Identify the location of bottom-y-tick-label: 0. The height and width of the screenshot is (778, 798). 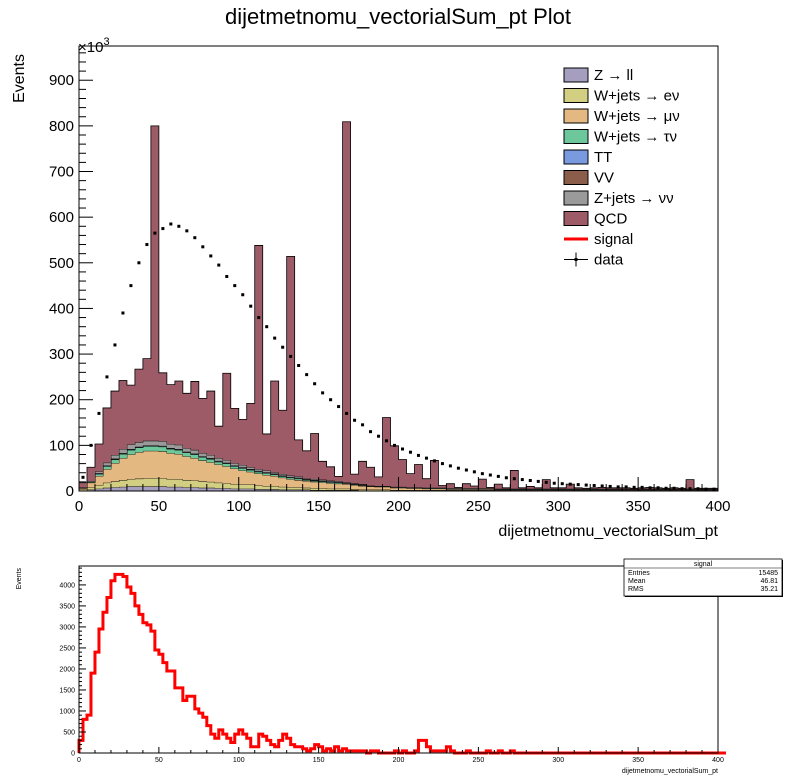
(73, 754).